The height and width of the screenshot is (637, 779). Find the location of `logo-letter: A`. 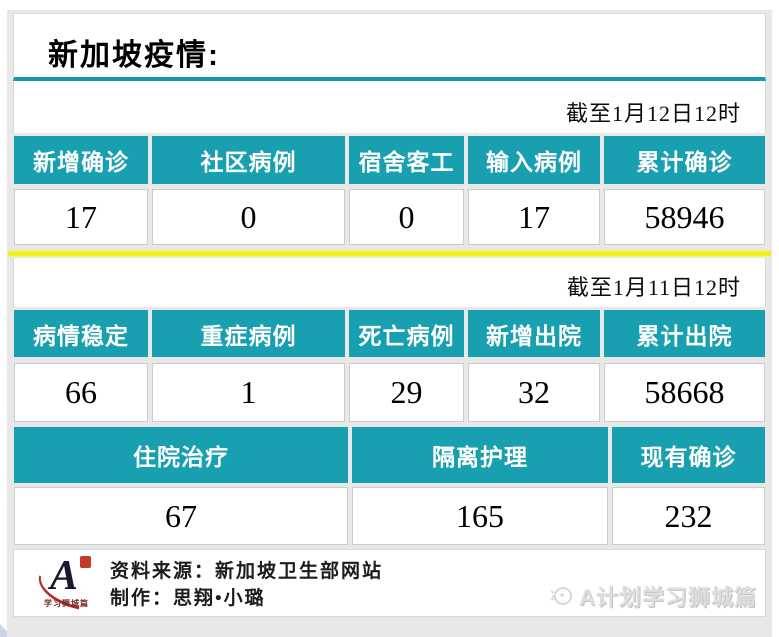

logo-letter: A is located at coordinates (64, 576).